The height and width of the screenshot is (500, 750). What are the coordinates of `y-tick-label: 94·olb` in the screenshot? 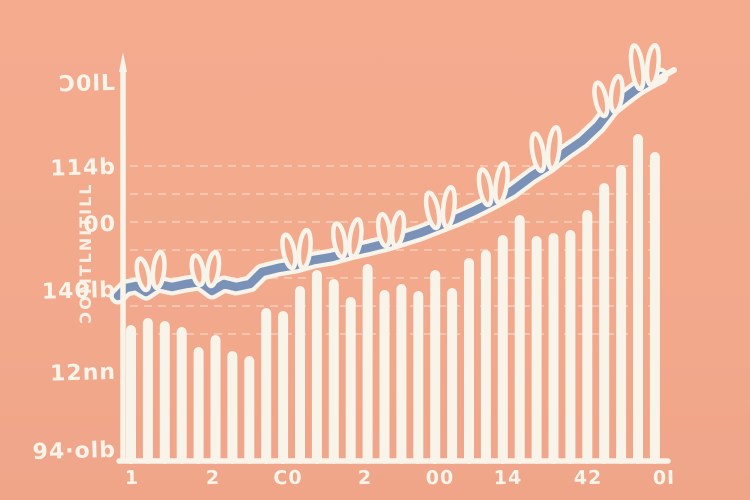 It's located at (74, 451).